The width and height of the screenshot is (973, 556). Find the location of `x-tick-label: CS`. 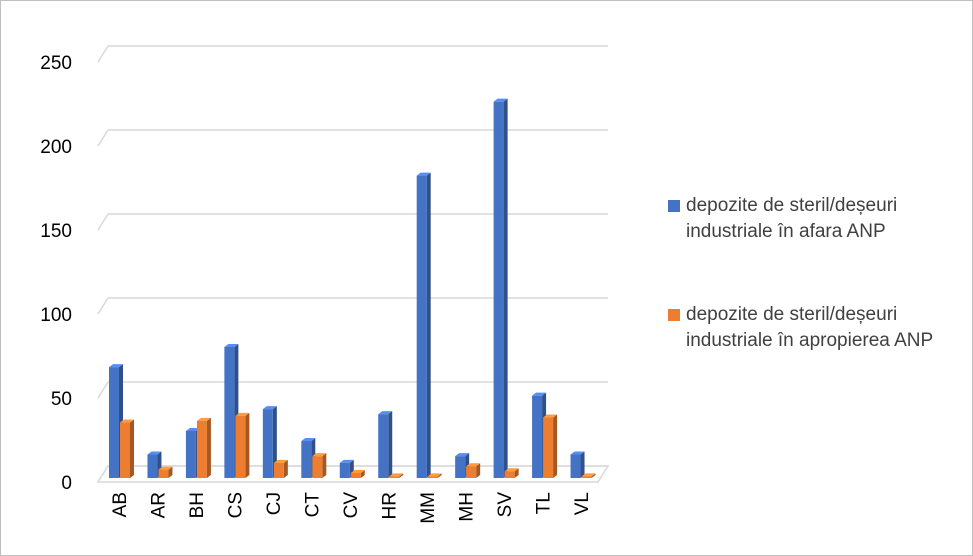

x-tick-label: CS is located at coordinates (236, 505).